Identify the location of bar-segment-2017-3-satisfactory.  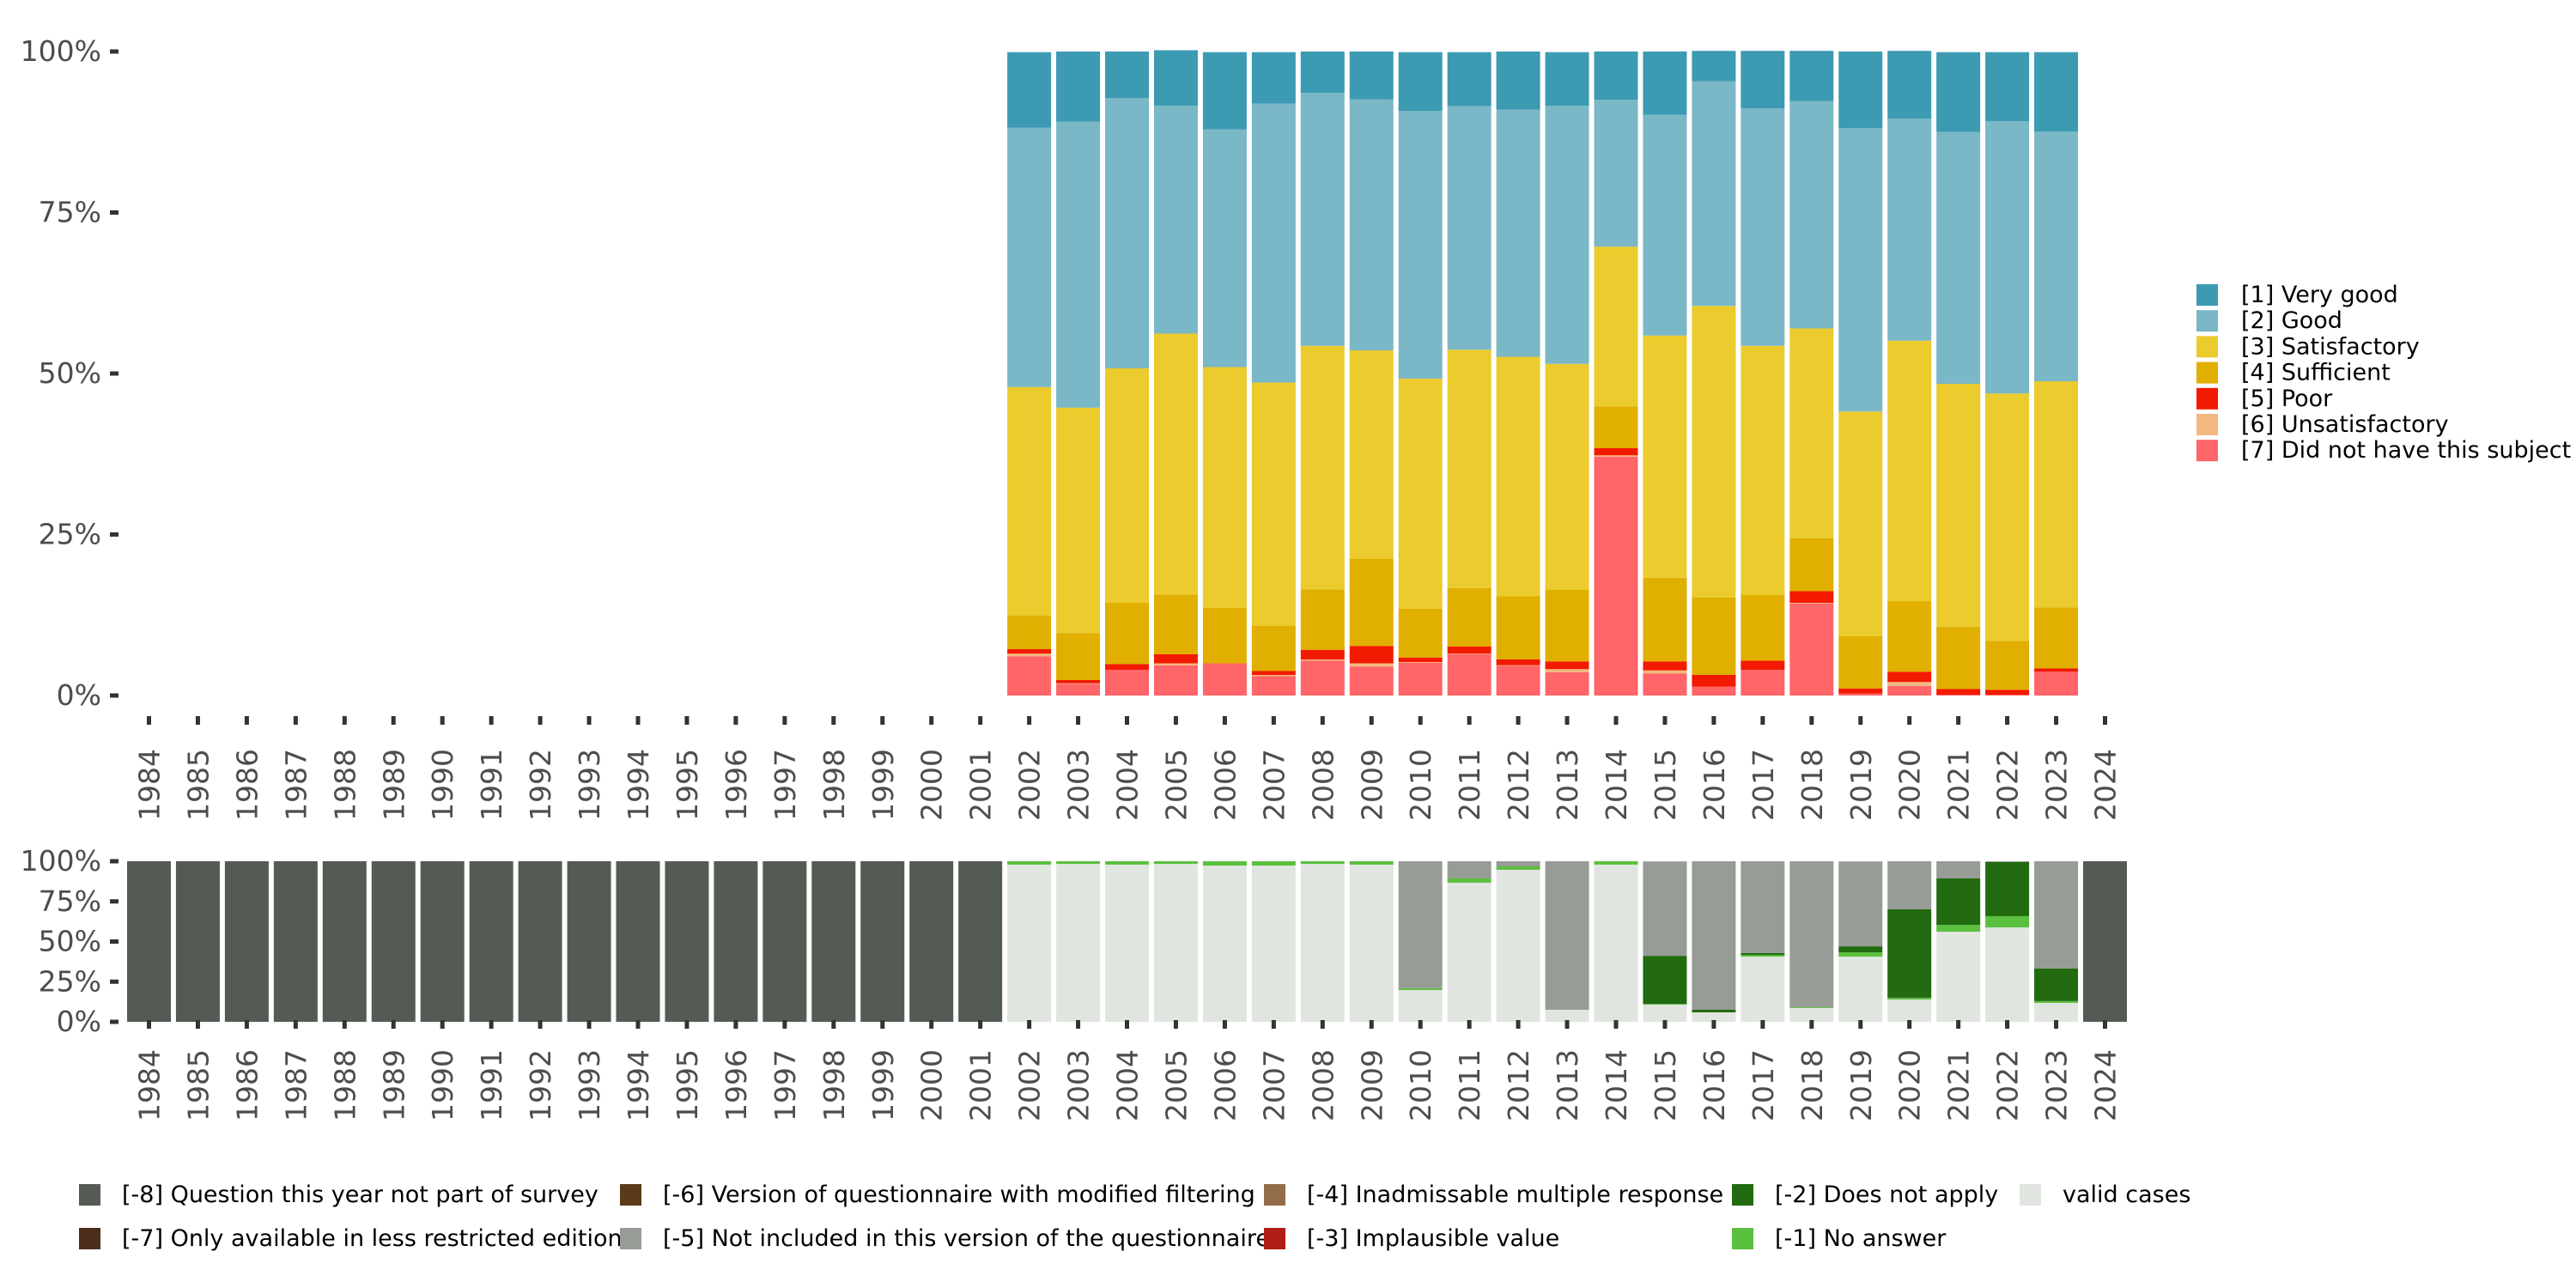
(1763, 470).